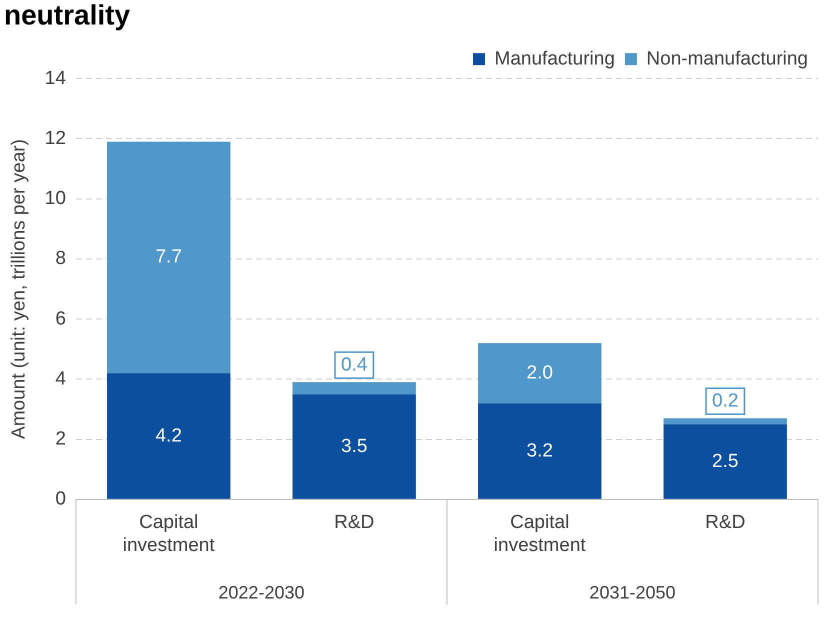 This screenshot has width=838, height=619. Describe the element at coordinates (632, 592) in the screenshot. I see `text: 2031-2050` at that location.